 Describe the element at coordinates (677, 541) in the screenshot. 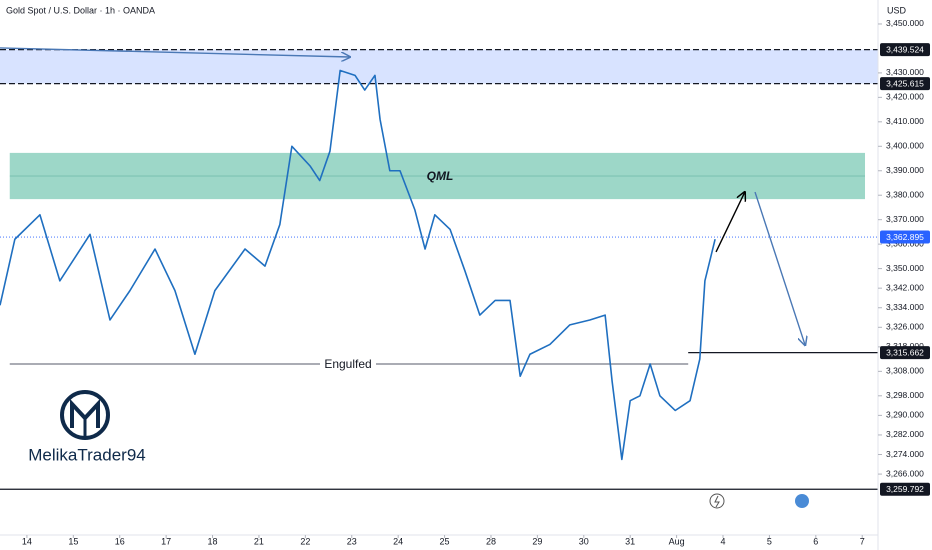

I see `x-tick-label: Aug` at that location.